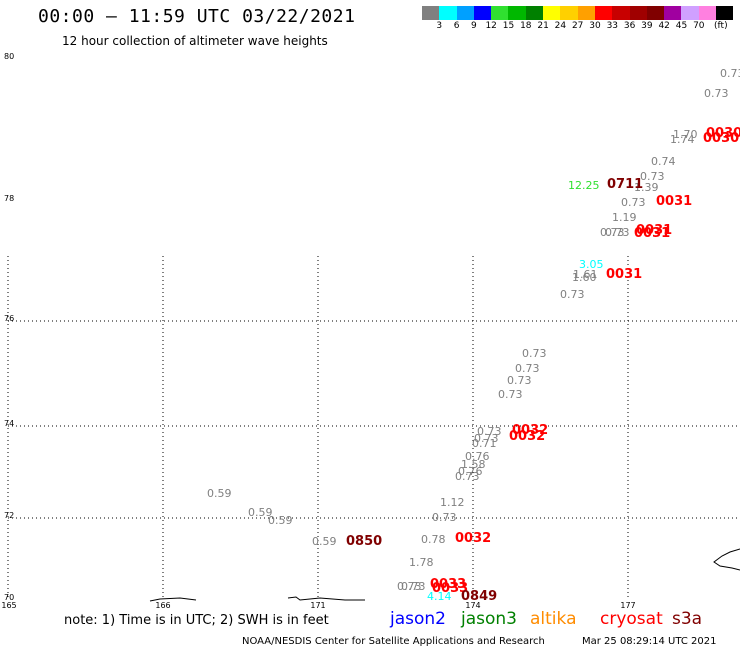 Image resolution: width=740 pixels, height=650 pixels. Describe the element at coordinates (526, 26) in the screenshot. I see `legend-tick-label: 18` at that location.